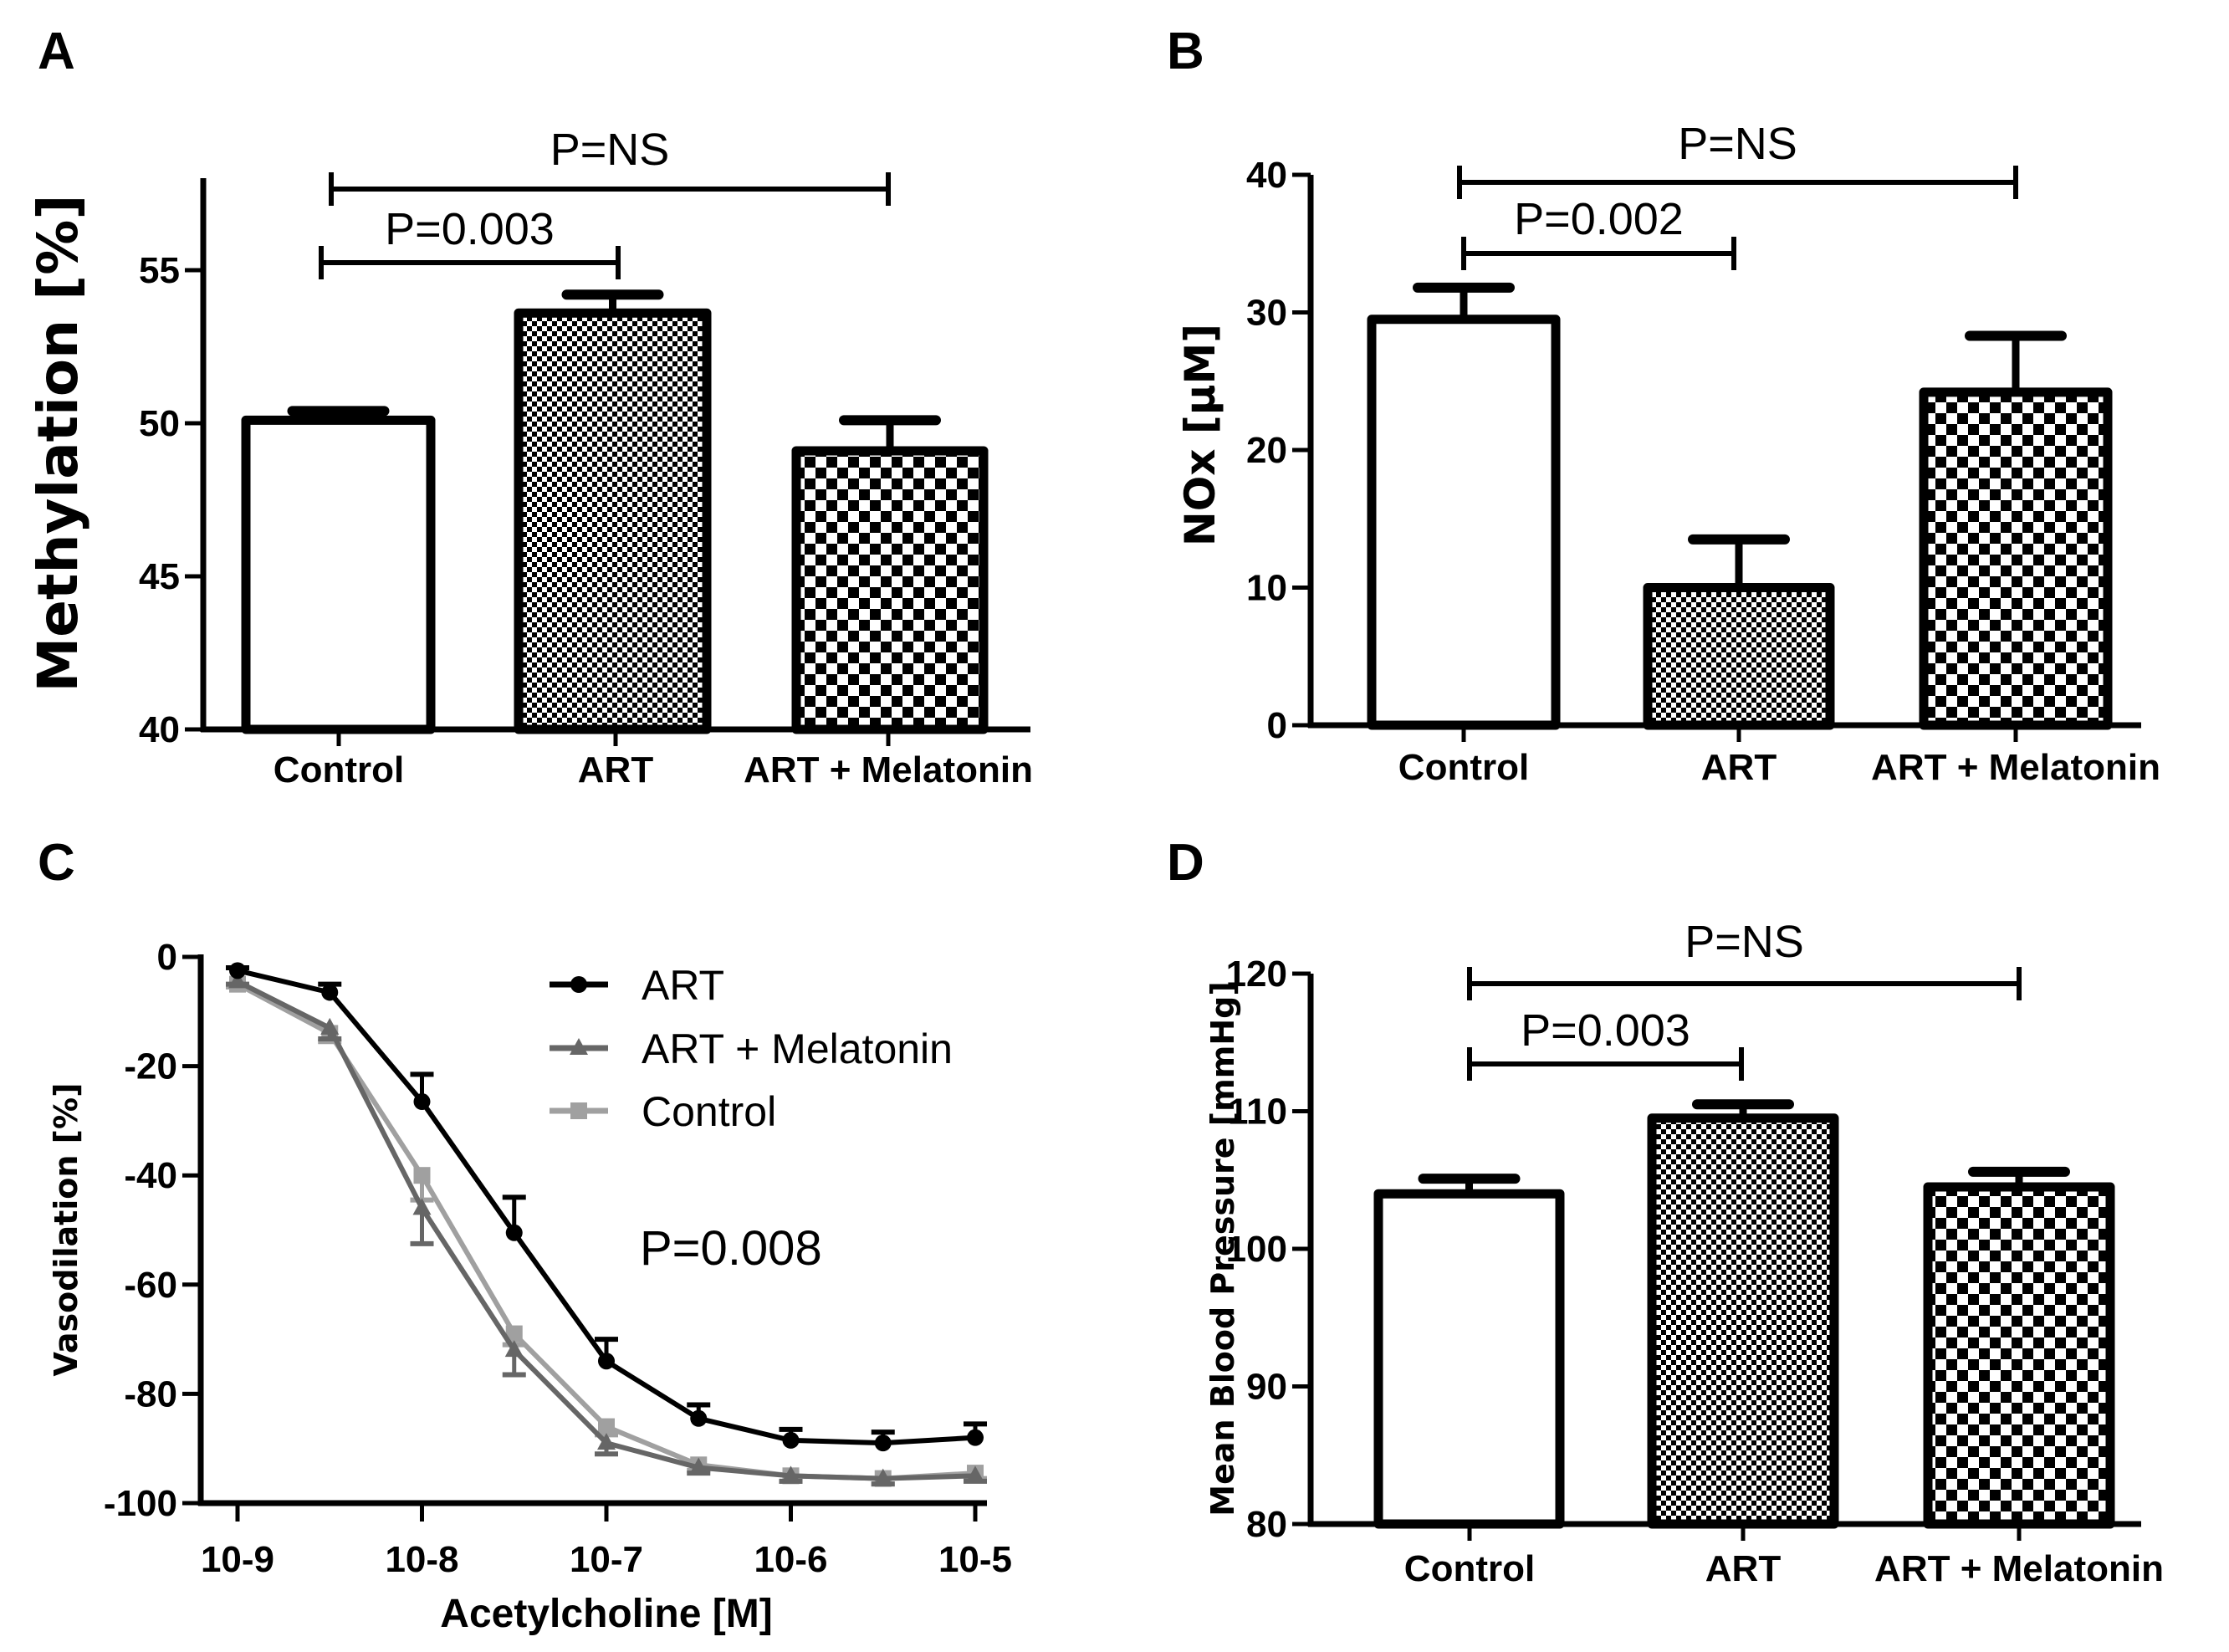  I want to click on p-value-label: P=0.002, so click(1599, 219).